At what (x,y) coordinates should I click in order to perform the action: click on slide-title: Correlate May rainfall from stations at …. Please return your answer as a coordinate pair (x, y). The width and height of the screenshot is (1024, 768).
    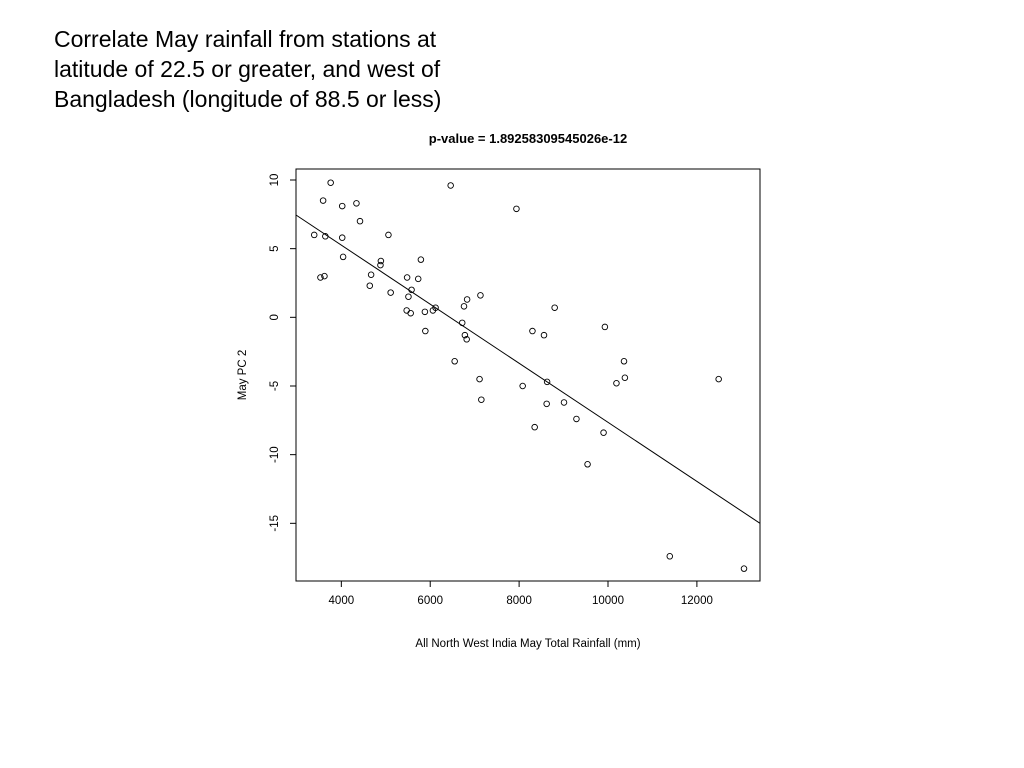
    Looking at the image, I should click on (284, 69).